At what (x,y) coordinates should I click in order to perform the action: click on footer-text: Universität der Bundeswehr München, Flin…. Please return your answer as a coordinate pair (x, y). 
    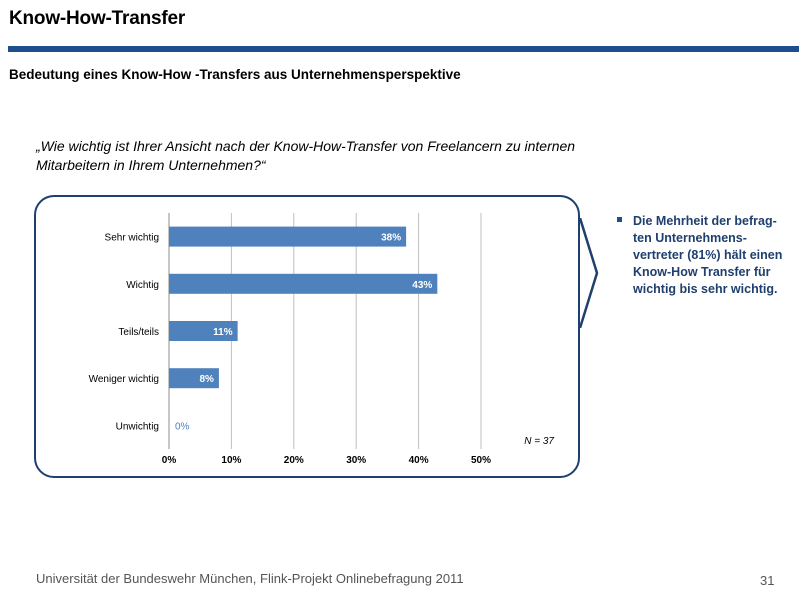
    Looking at the image, I should click on (250, 578).